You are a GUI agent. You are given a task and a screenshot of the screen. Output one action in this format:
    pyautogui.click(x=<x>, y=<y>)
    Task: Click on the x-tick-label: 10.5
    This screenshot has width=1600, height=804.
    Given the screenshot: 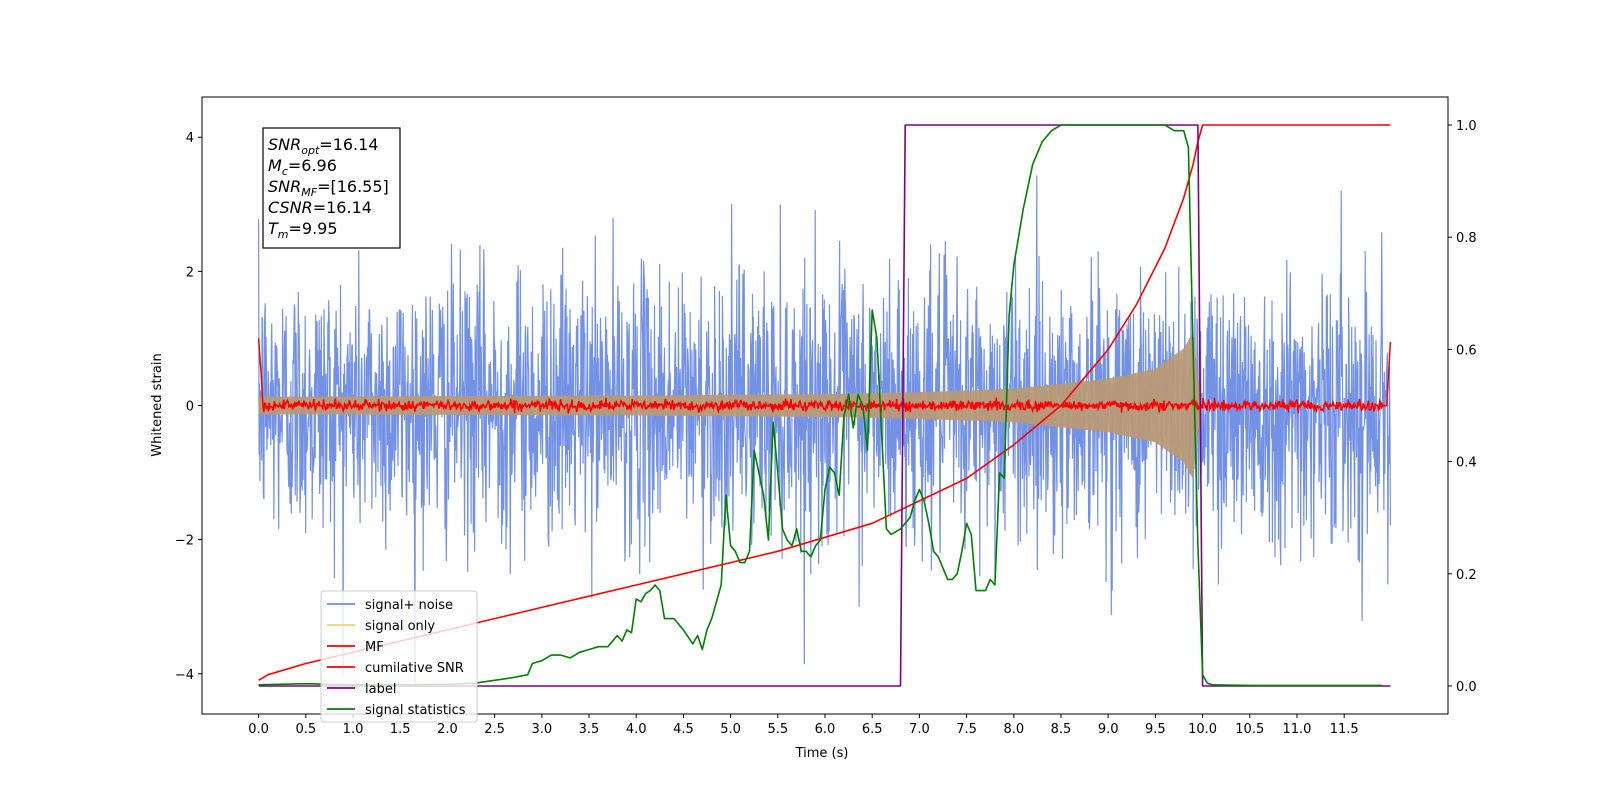 What is the action you would take?
    pyautogui.click(x=1249, y=729)
    